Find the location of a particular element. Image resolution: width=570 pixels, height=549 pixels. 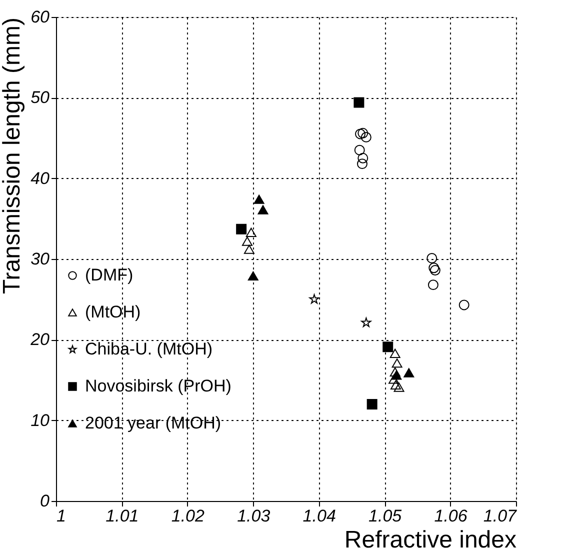

y-axis-title: Transmission length (mm) is located at coordinates (13, 156).